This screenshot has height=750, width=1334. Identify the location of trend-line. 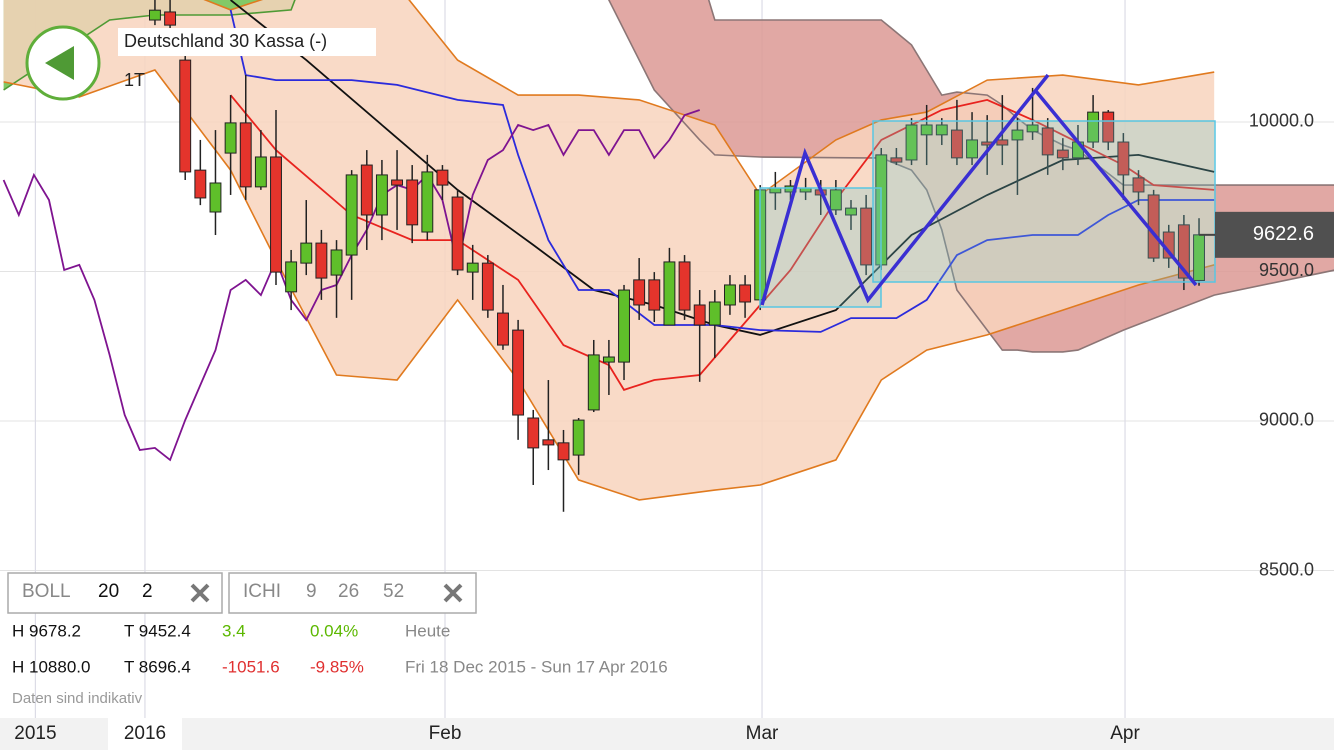
(1115, 187).